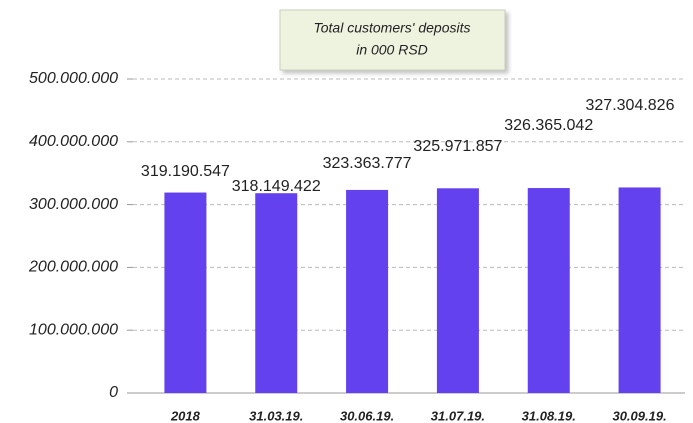 The image size is (693, 423). I want to click on value-label: 327.304.826, so click(630, 105).